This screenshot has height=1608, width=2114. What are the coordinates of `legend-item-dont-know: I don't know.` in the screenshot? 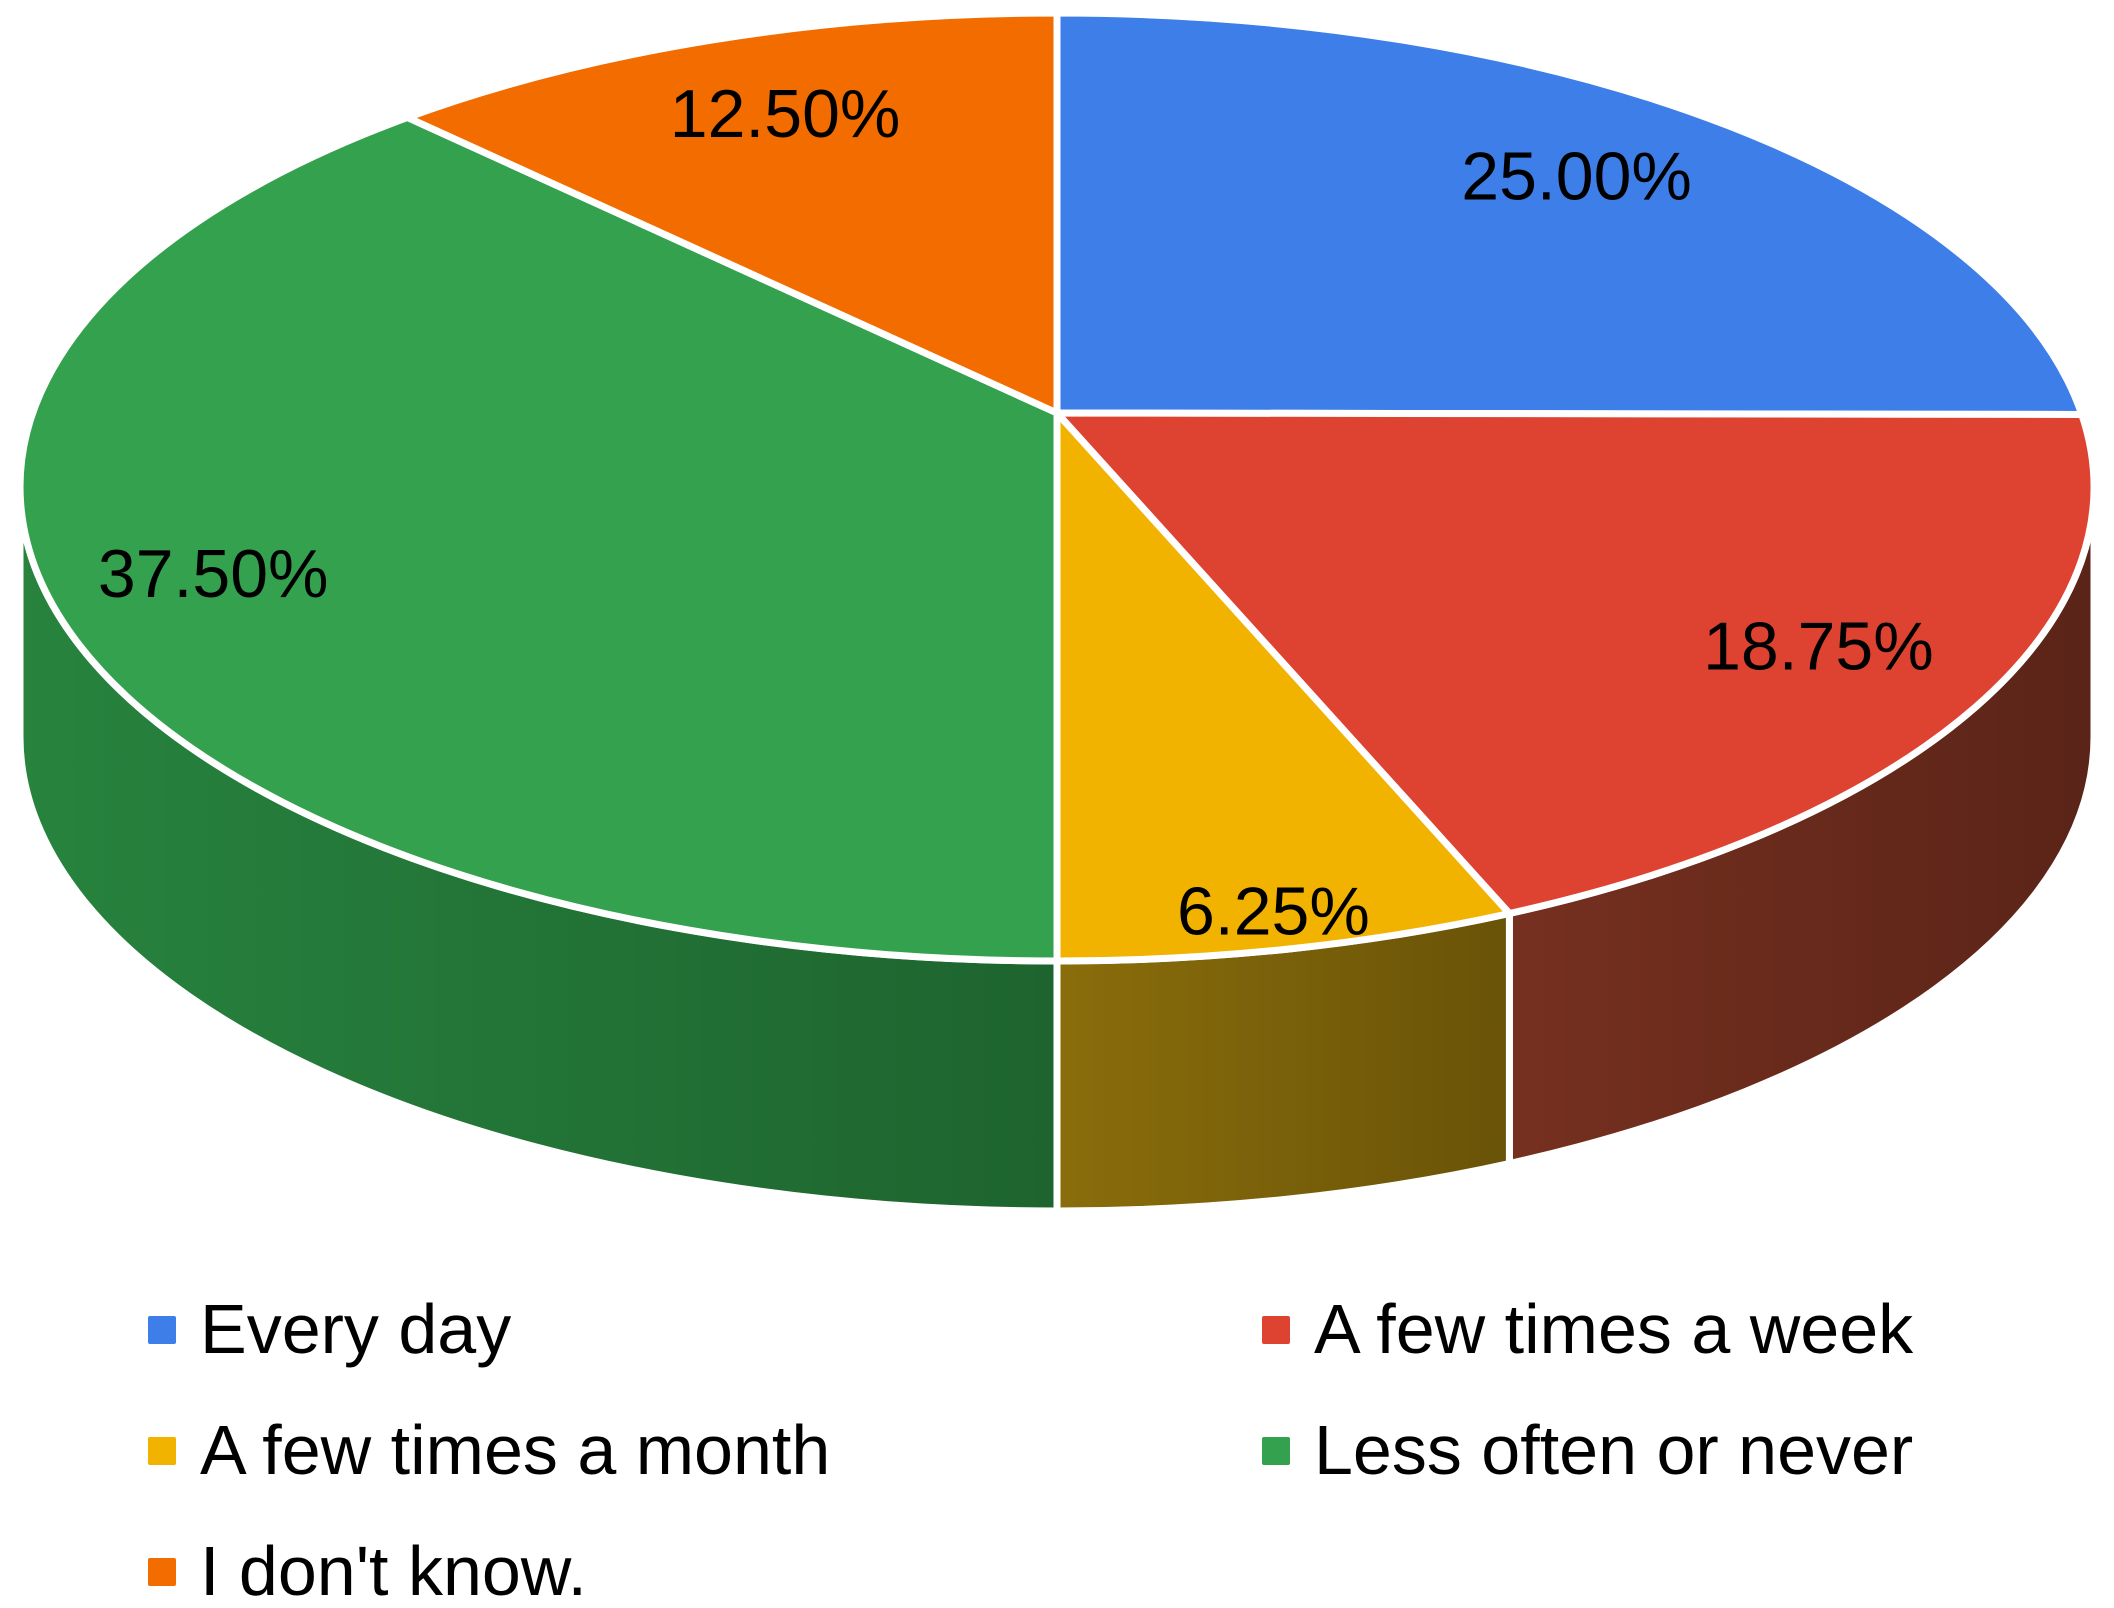 It's located at (367, 1571).